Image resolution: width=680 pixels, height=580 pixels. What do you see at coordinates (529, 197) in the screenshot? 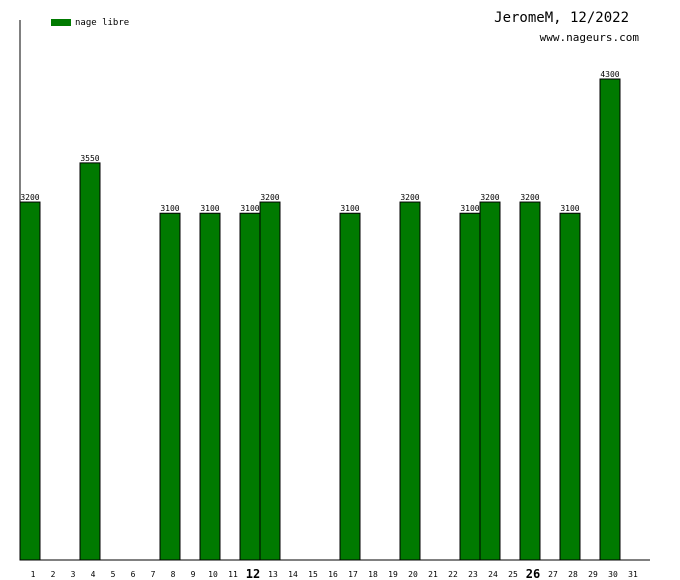
I see `value-label-day-26: 3200` at bounding box center [529, 197].